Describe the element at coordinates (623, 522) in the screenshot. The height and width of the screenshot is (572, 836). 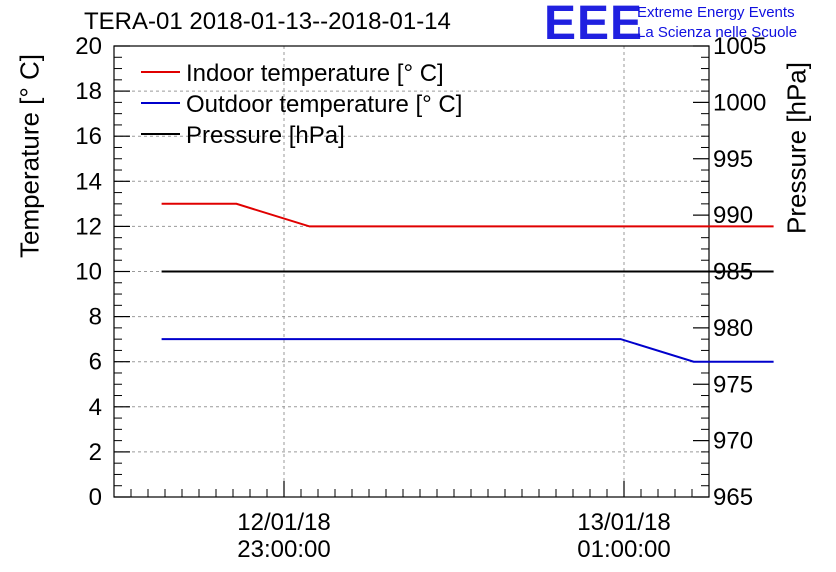
I see `x-tick-date-label: 13/01/18` at that location.